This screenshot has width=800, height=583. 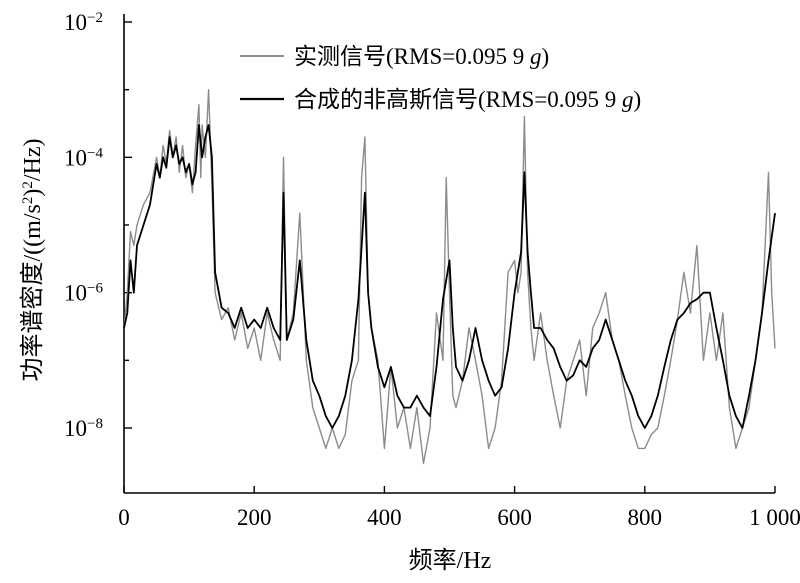 I want to click on y-tick-label: 10⁻⁴, so click(x=83, y=157).